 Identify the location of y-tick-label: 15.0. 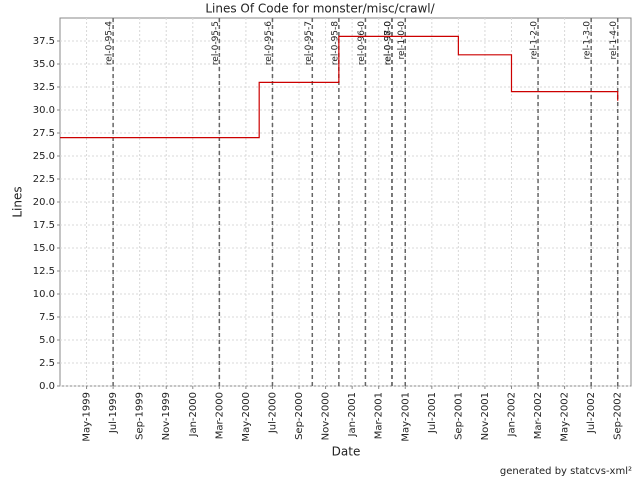
(44, 248).